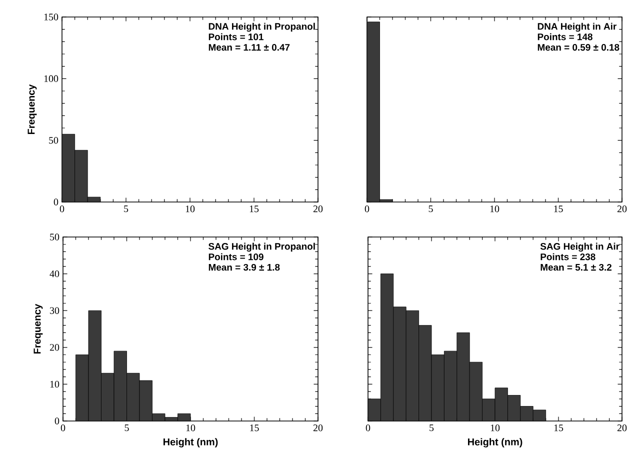  Describe the element at coordinates (249, 47) in the screenshot. I see `annotation: Mean = 1.11 ± 0.47` at that location.